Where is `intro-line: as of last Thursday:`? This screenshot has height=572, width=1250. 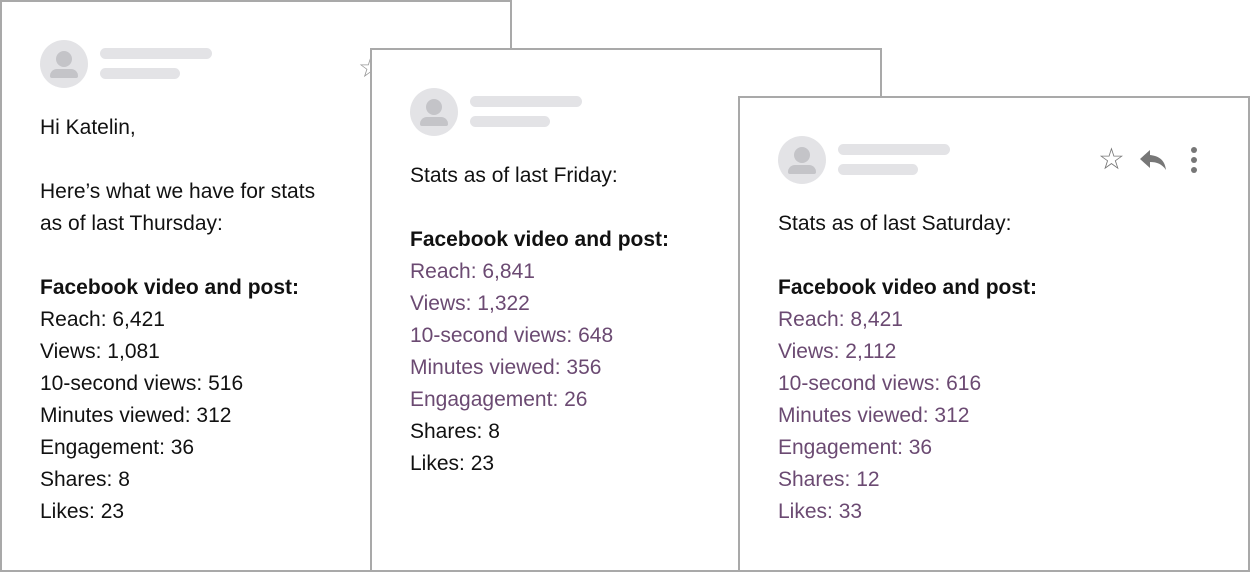
intro-line: as of last Thursday: is located at coordinates (131, 223).